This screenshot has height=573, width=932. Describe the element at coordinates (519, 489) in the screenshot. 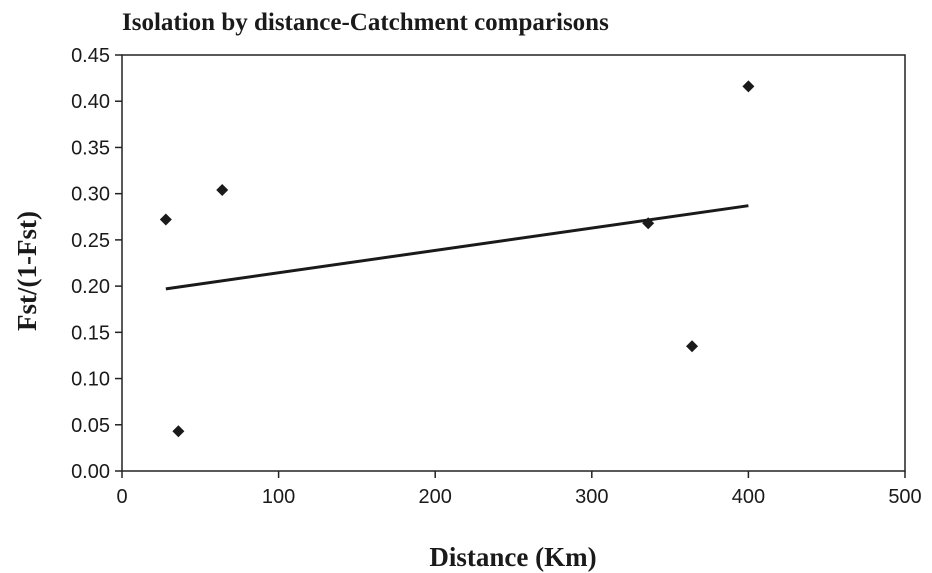

I see `x-axis: 0 100 200 300 400 500` at that location.